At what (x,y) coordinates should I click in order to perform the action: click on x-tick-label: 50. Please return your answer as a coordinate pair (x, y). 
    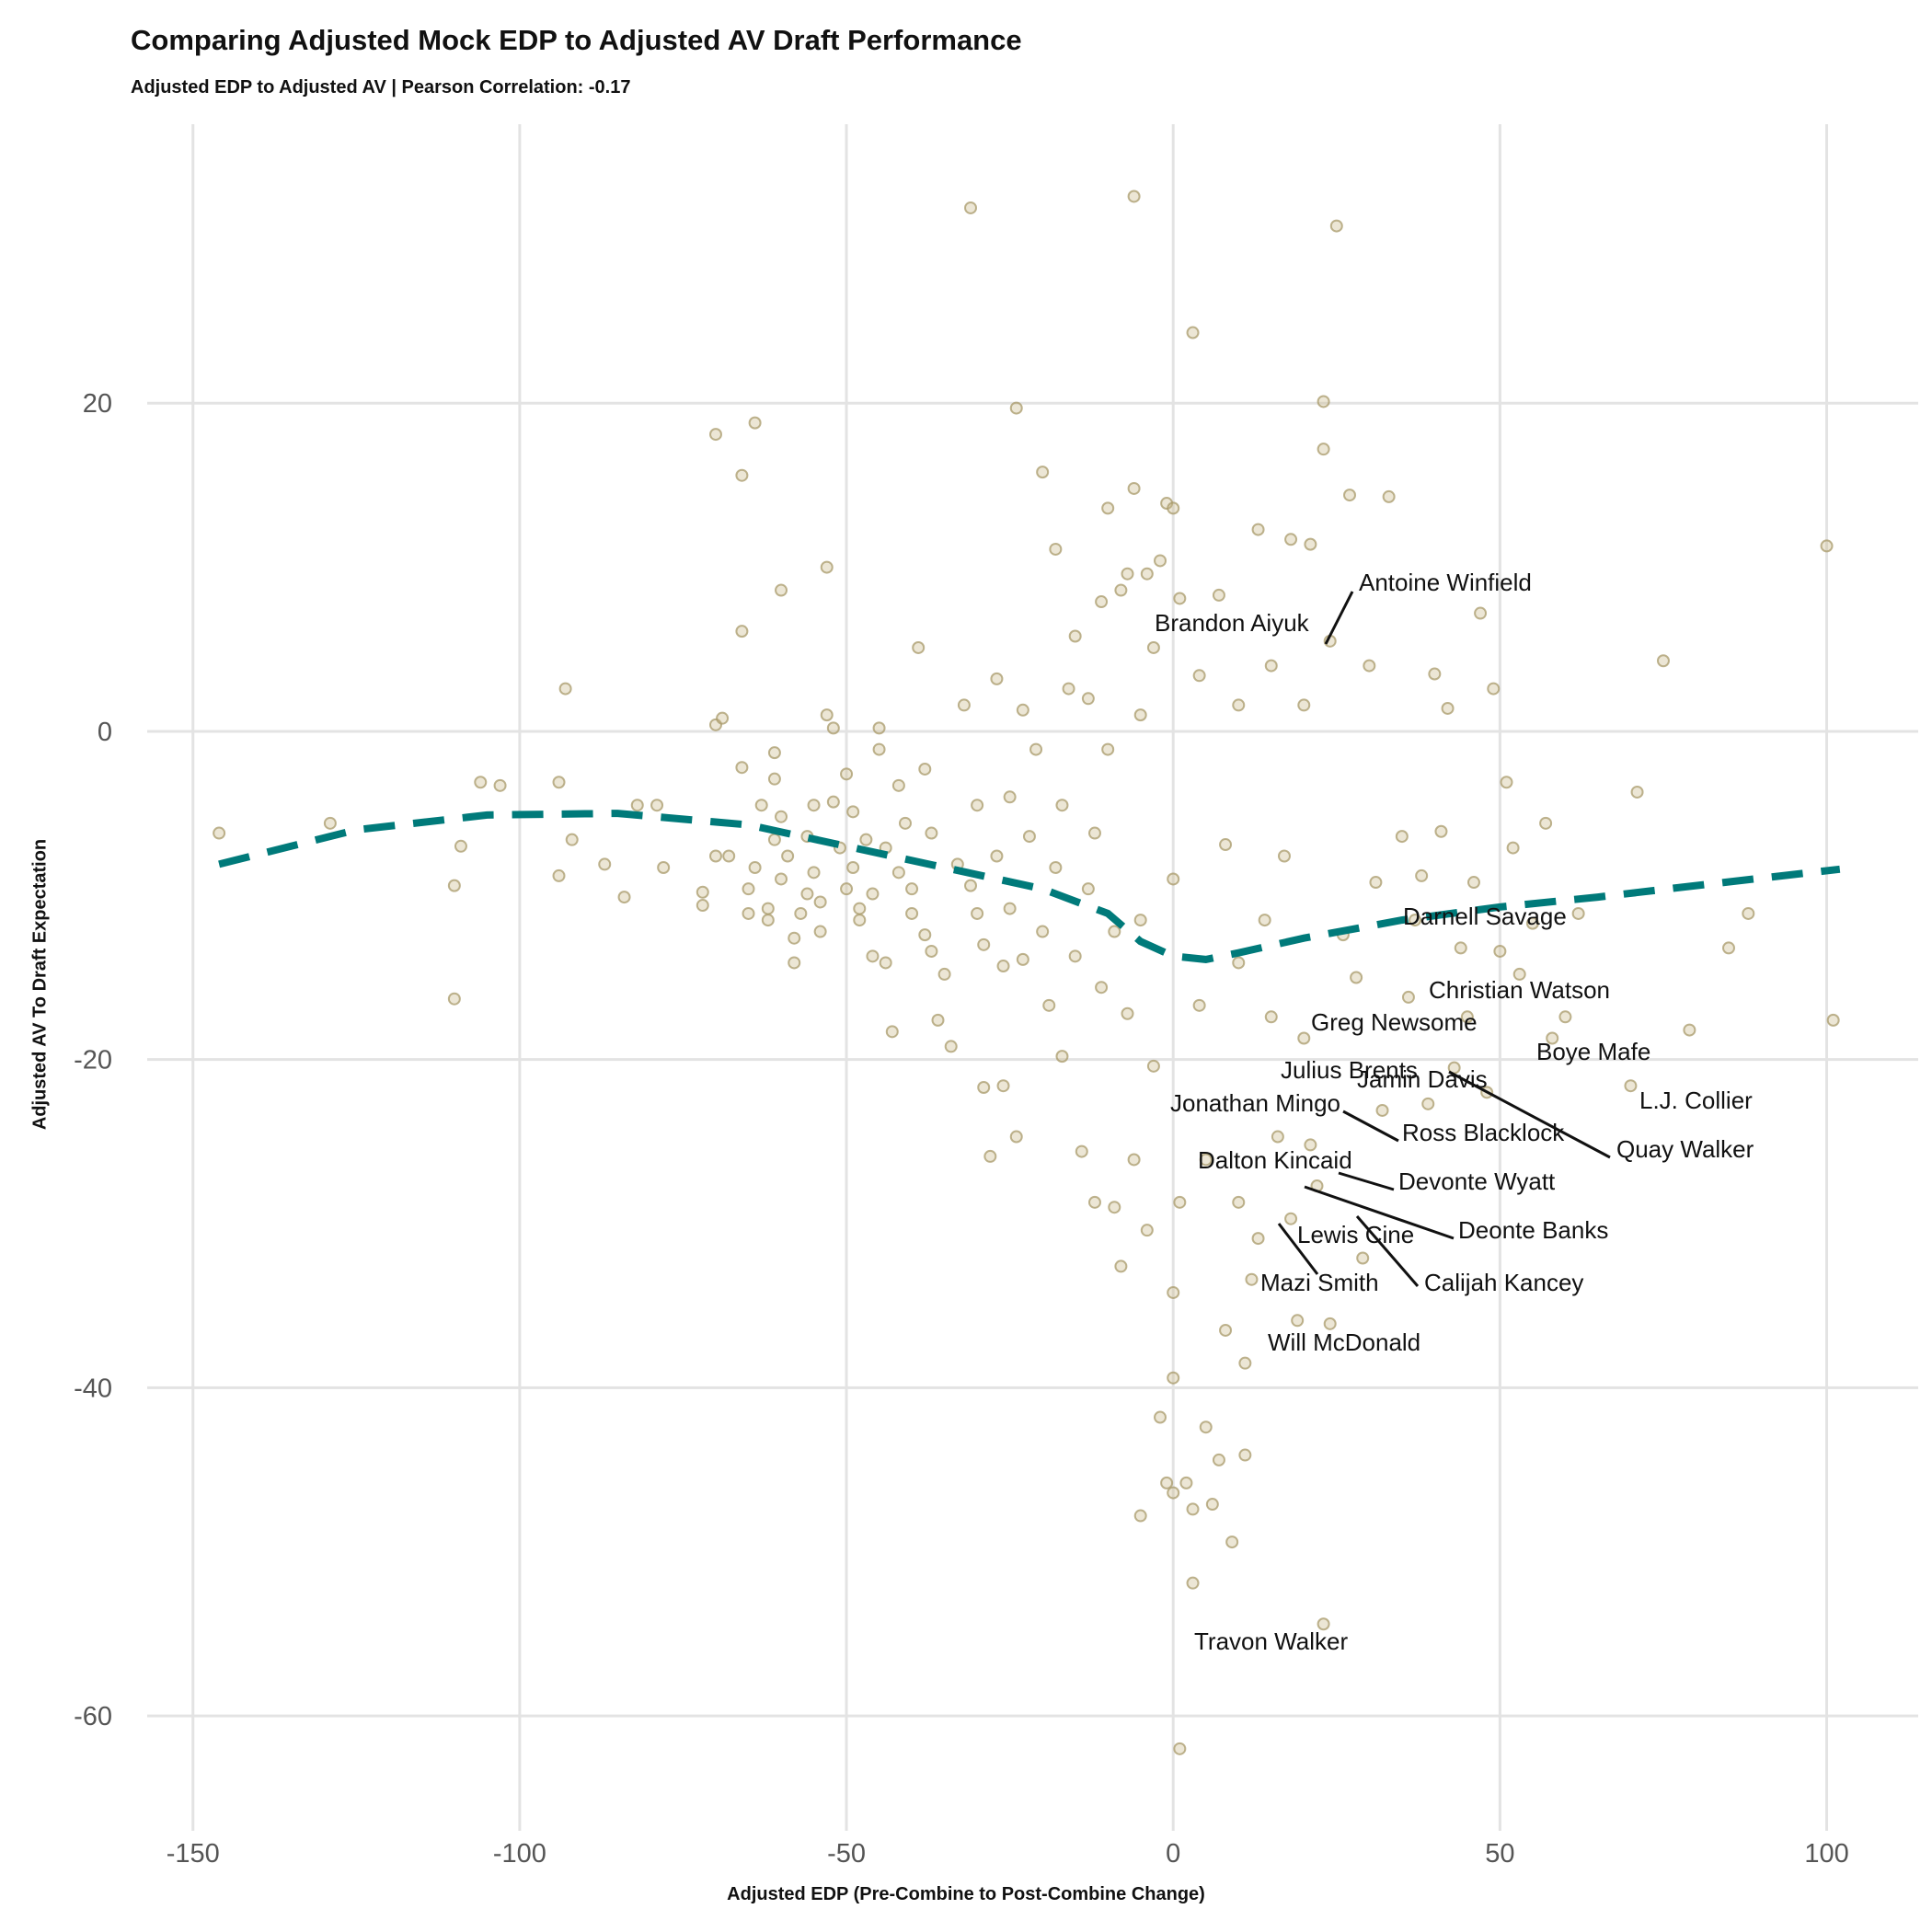
    Looking at the image, I should click on (1499, 1854).